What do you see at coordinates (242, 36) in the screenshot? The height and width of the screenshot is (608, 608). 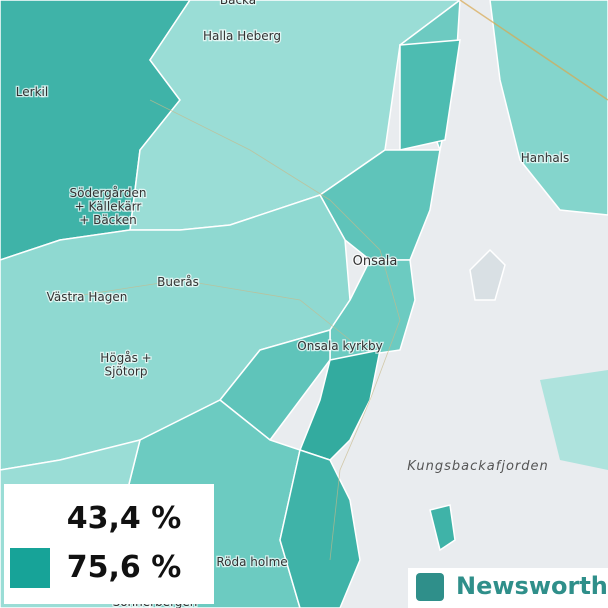 I see `place-label: Halla Heberg` at bounding box center [242, 36].